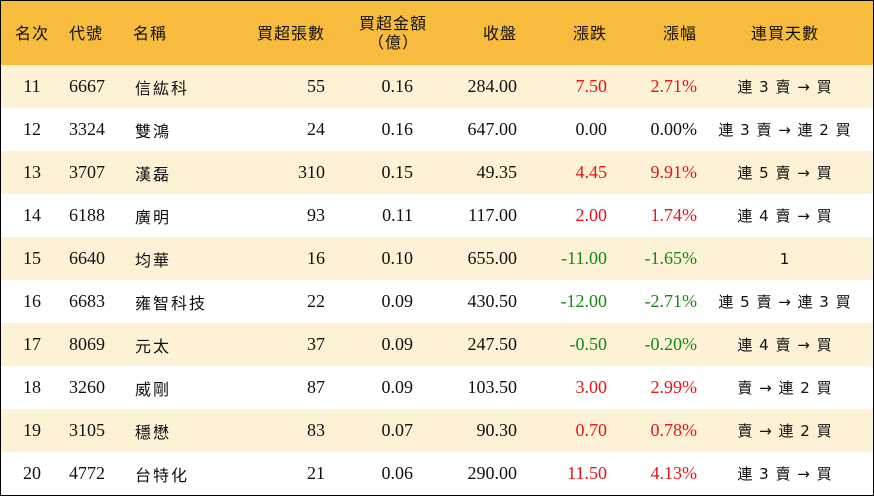  I want to click on consecutive-days-cell: 1, so click(785, 258).